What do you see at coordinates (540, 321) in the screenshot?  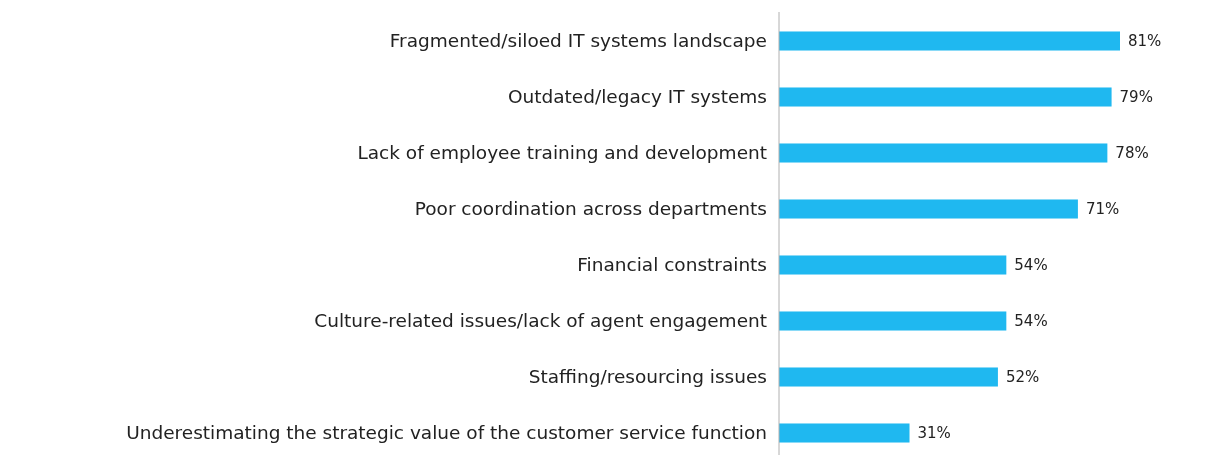 I see `y-tick-label: Culture-related issues/lack of agent engagement` at bounding box center [540, 321].